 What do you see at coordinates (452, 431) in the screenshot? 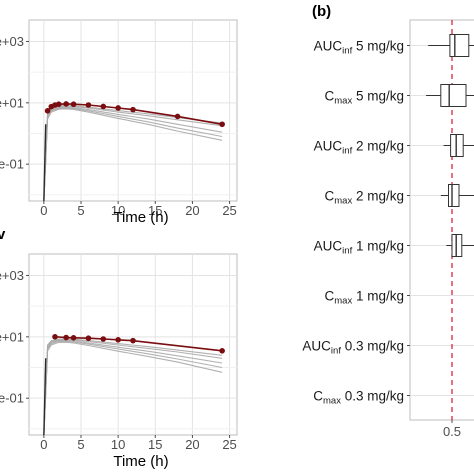
I see `x-tick-label: 0.5` at bounding box center [452, 431].